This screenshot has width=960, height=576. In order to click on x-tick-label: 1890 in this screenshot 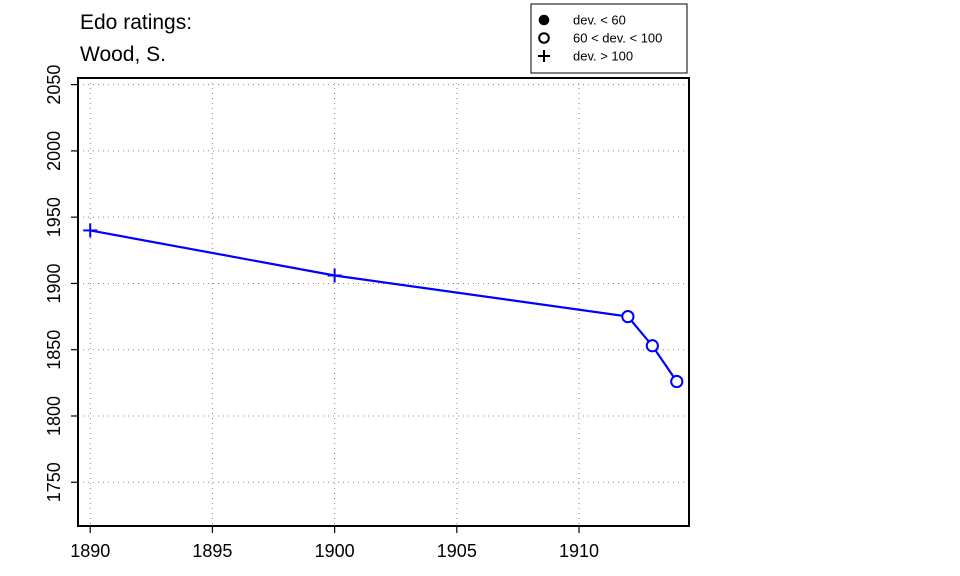, I will do `click(90, 551)`.